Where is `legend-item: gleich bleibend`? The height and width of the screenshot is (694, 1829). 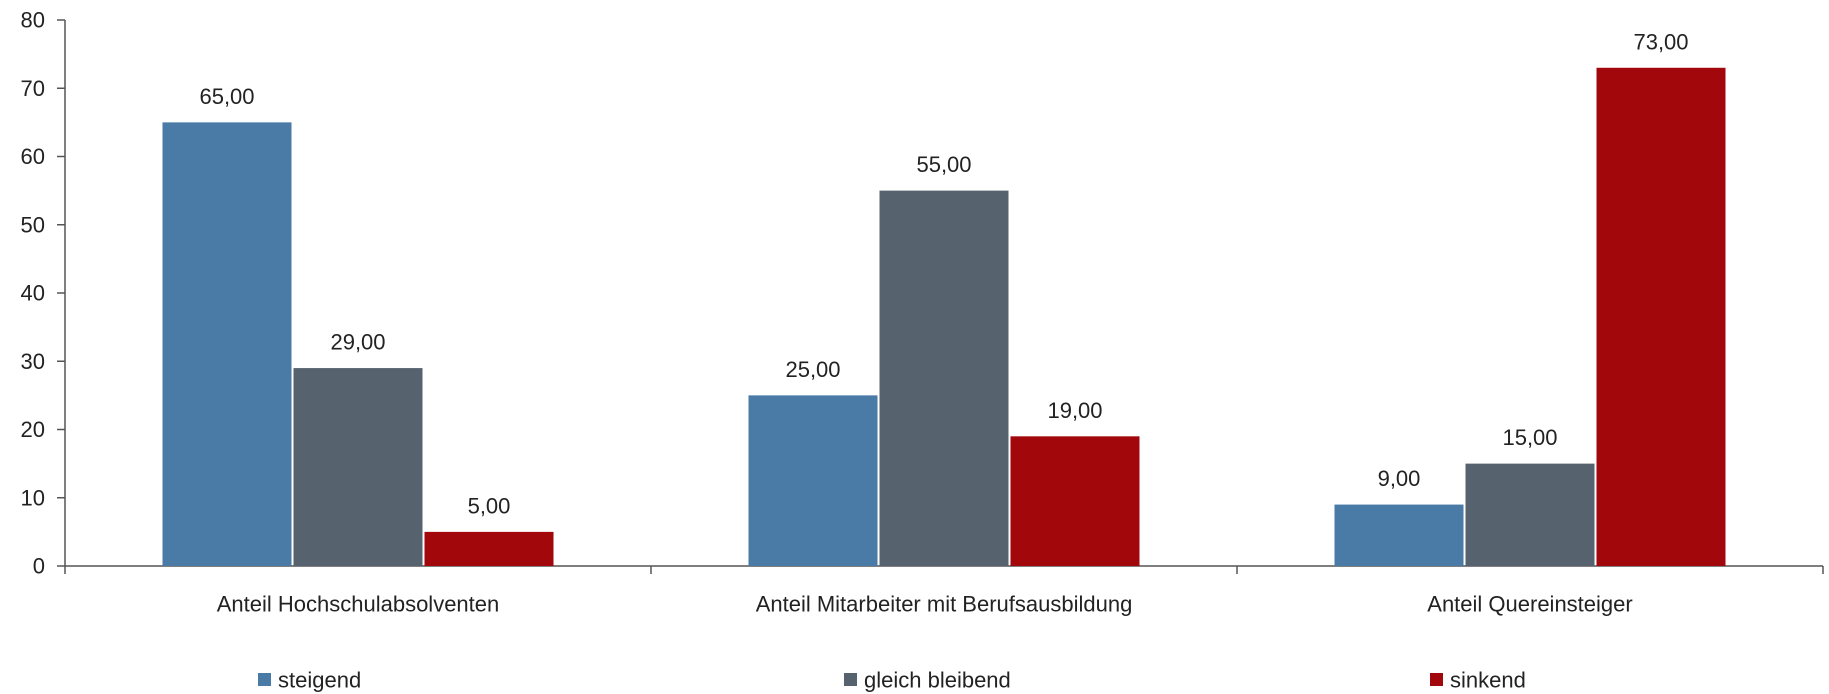 legend-item: gleich bleibend is located at coordinates (927, 680).